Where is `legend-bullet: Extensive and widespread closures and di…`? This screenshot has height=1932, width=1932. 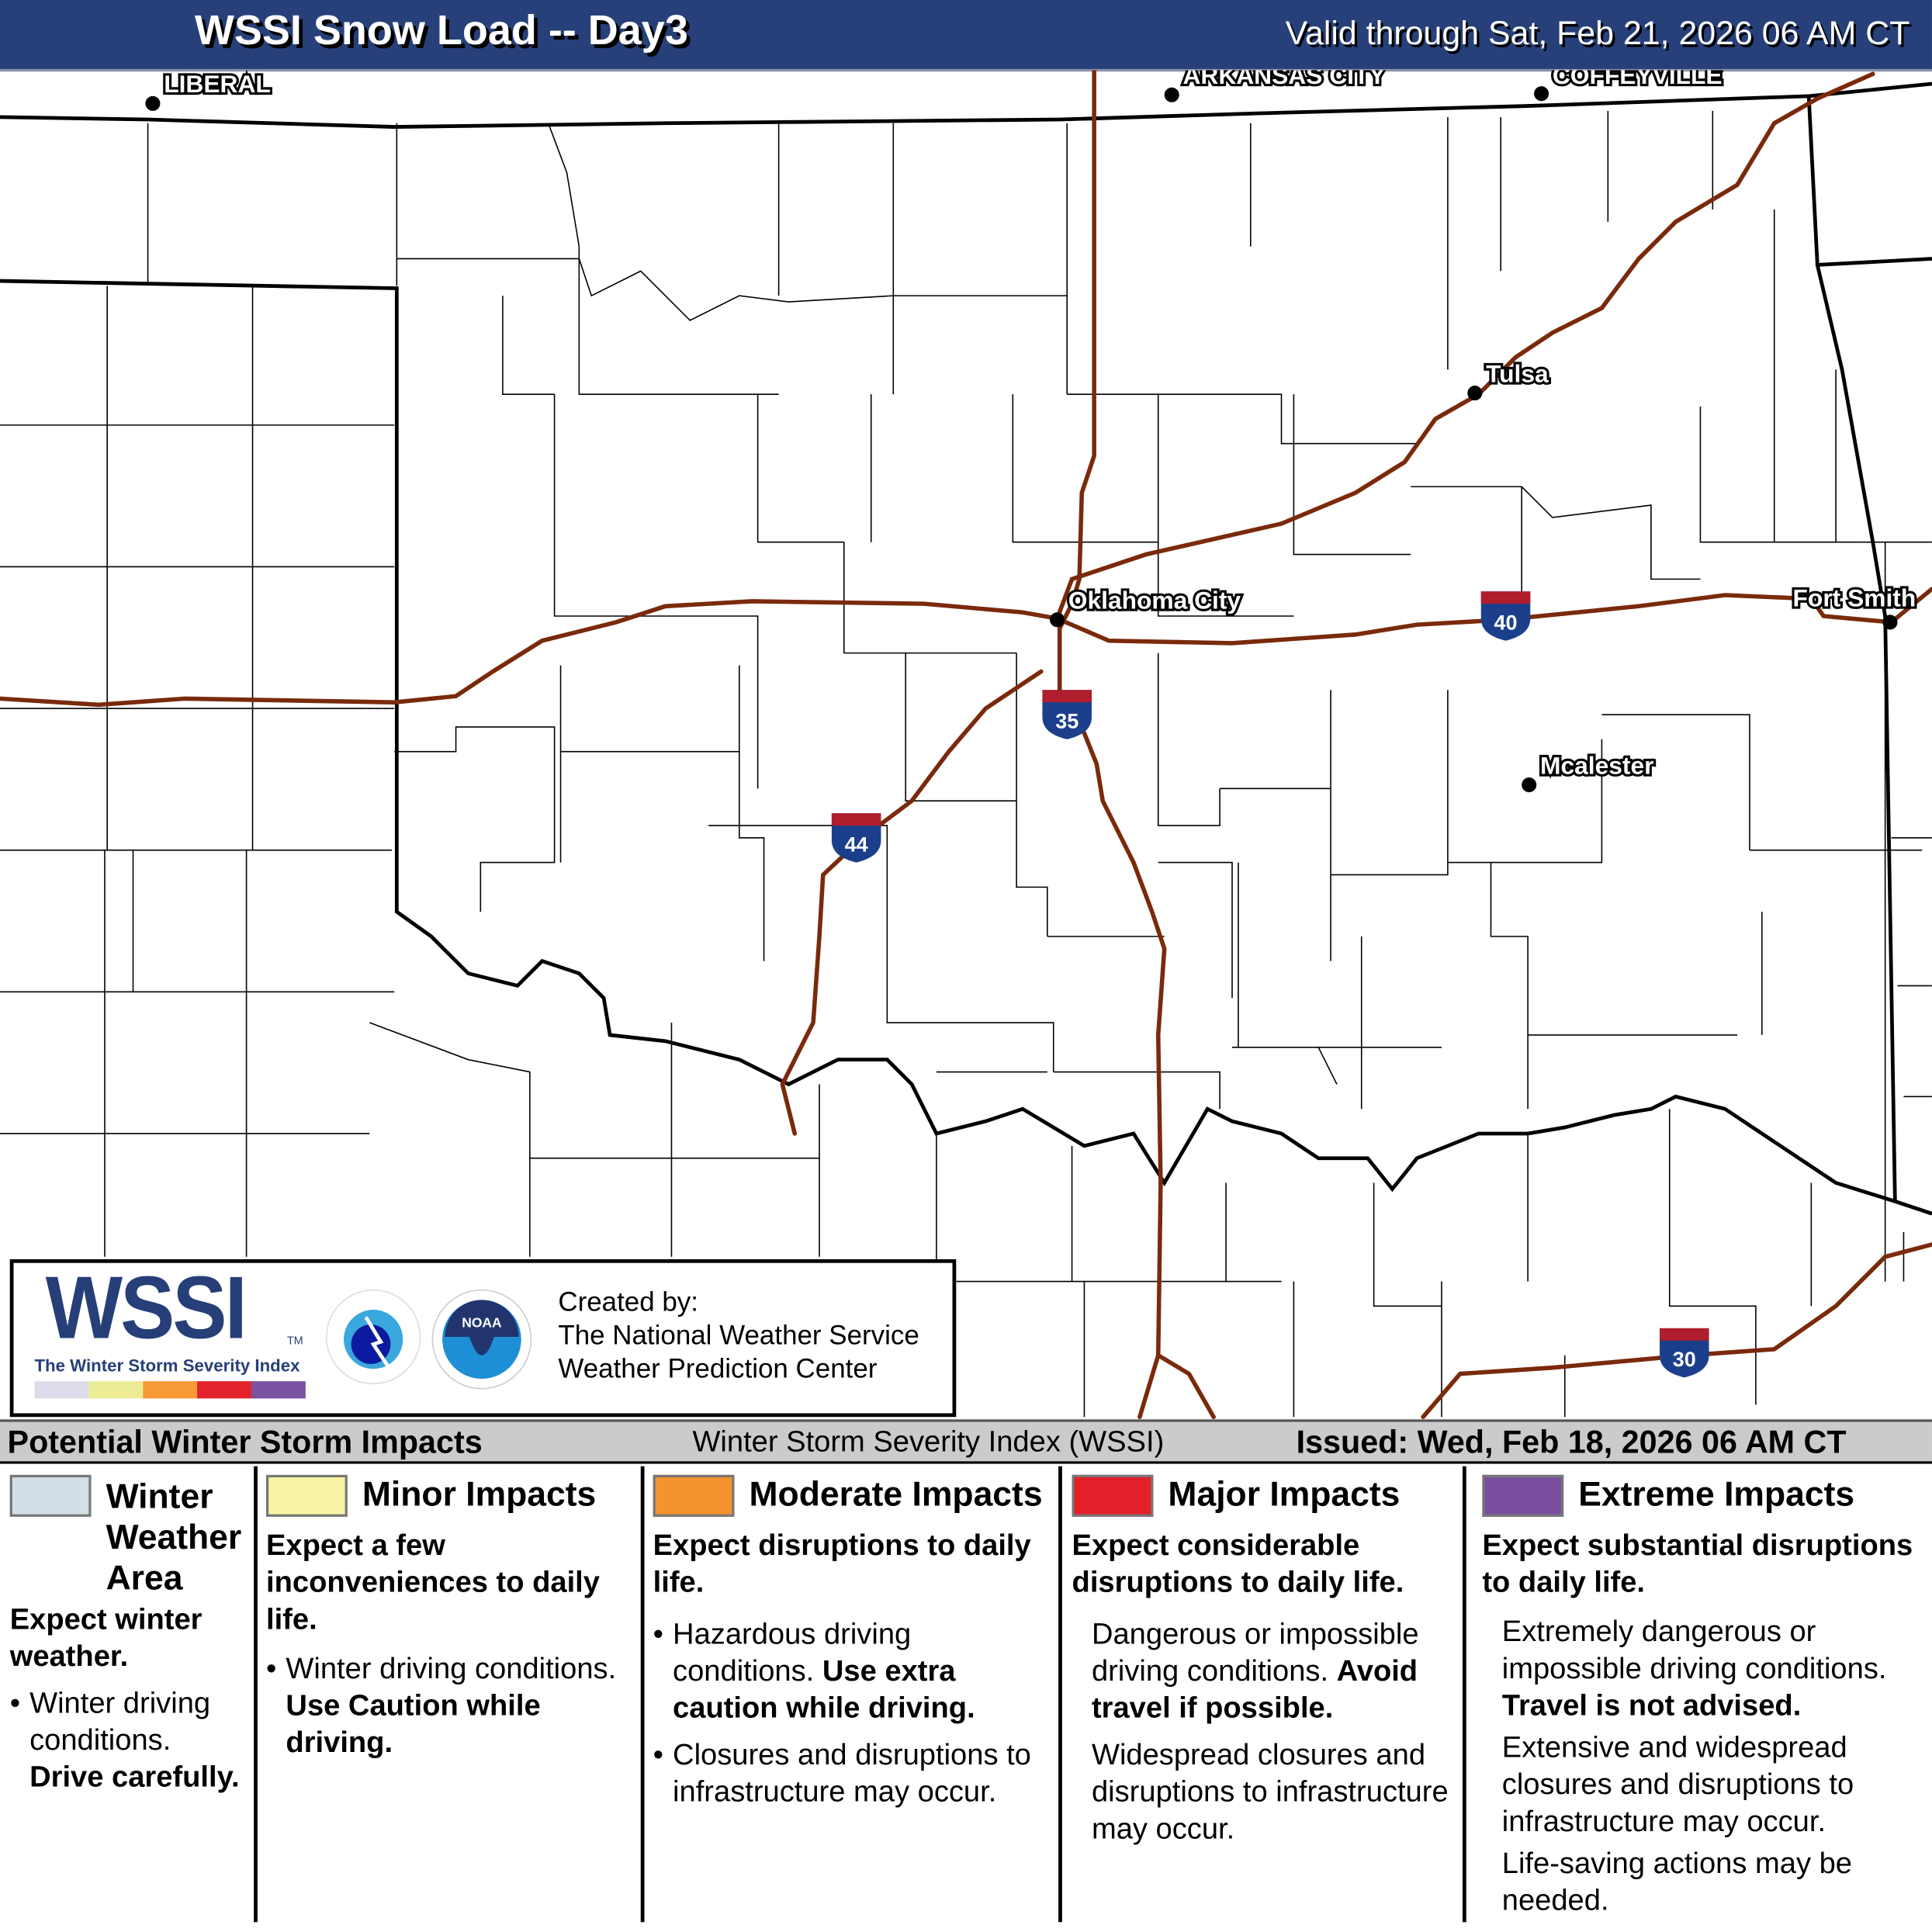
legend-bullet: Extensive and widespread closures and di… is located at coordinates (1677, 1785).